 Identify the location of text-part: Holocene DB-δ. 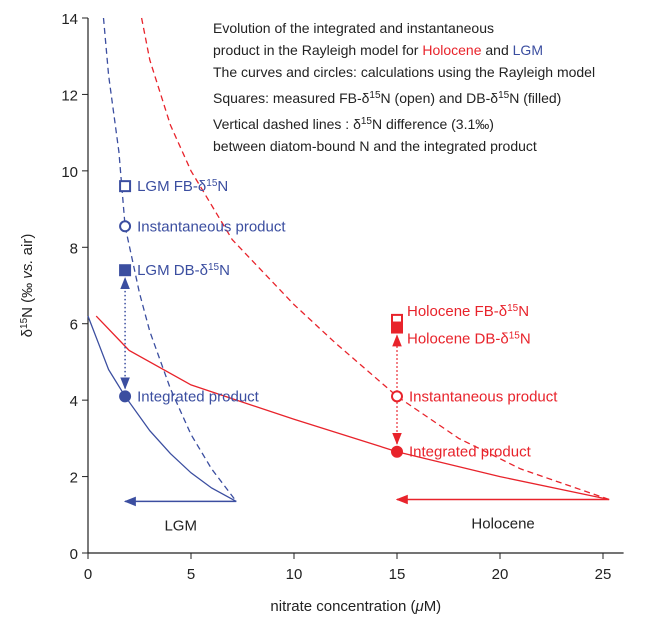
(458, 339).